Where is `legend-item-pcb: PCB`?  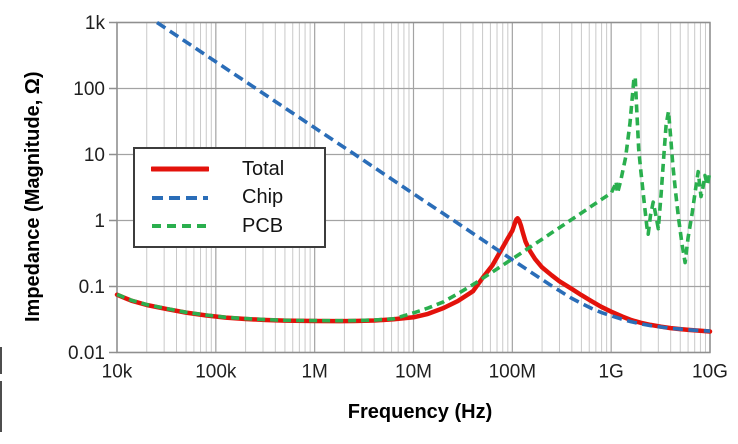
legend-item-pcb: PCB is located at coordinates (237, 226).